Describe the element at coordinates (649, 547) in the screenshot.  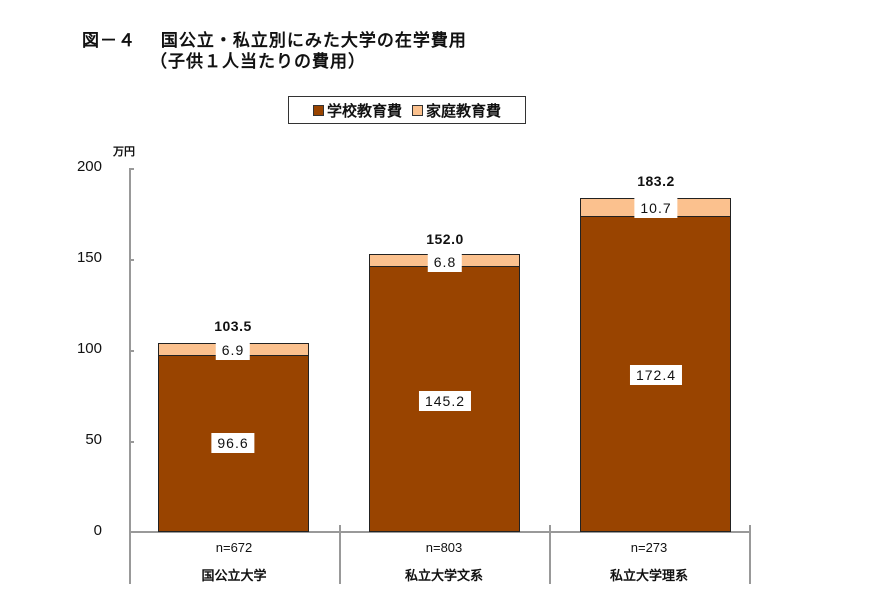
I see `sample-size-label: n=273` at that location.